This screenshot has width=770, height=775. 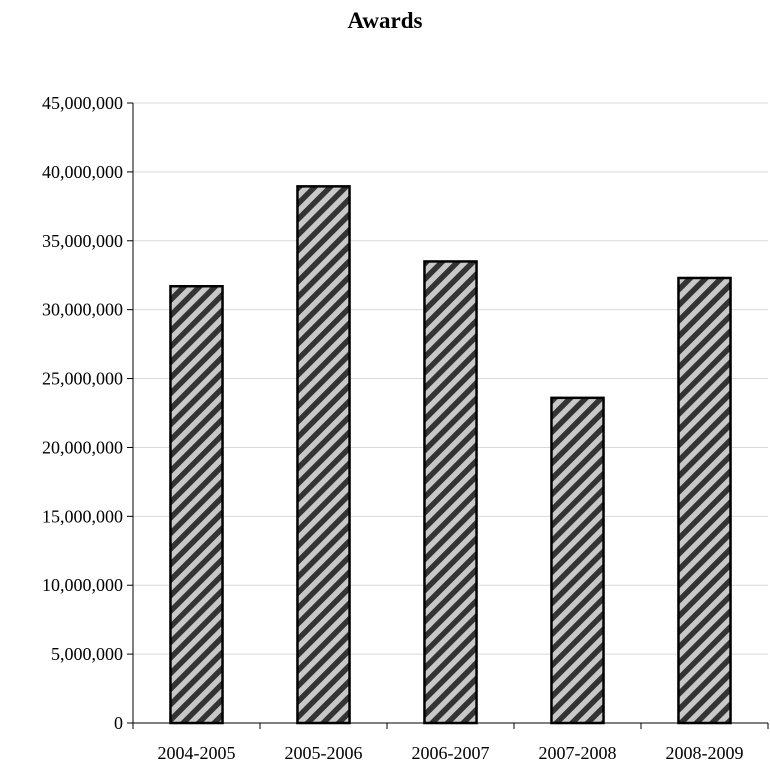 I want to click on x-tick-label: 2006-2007, so click(x=451, y=753).